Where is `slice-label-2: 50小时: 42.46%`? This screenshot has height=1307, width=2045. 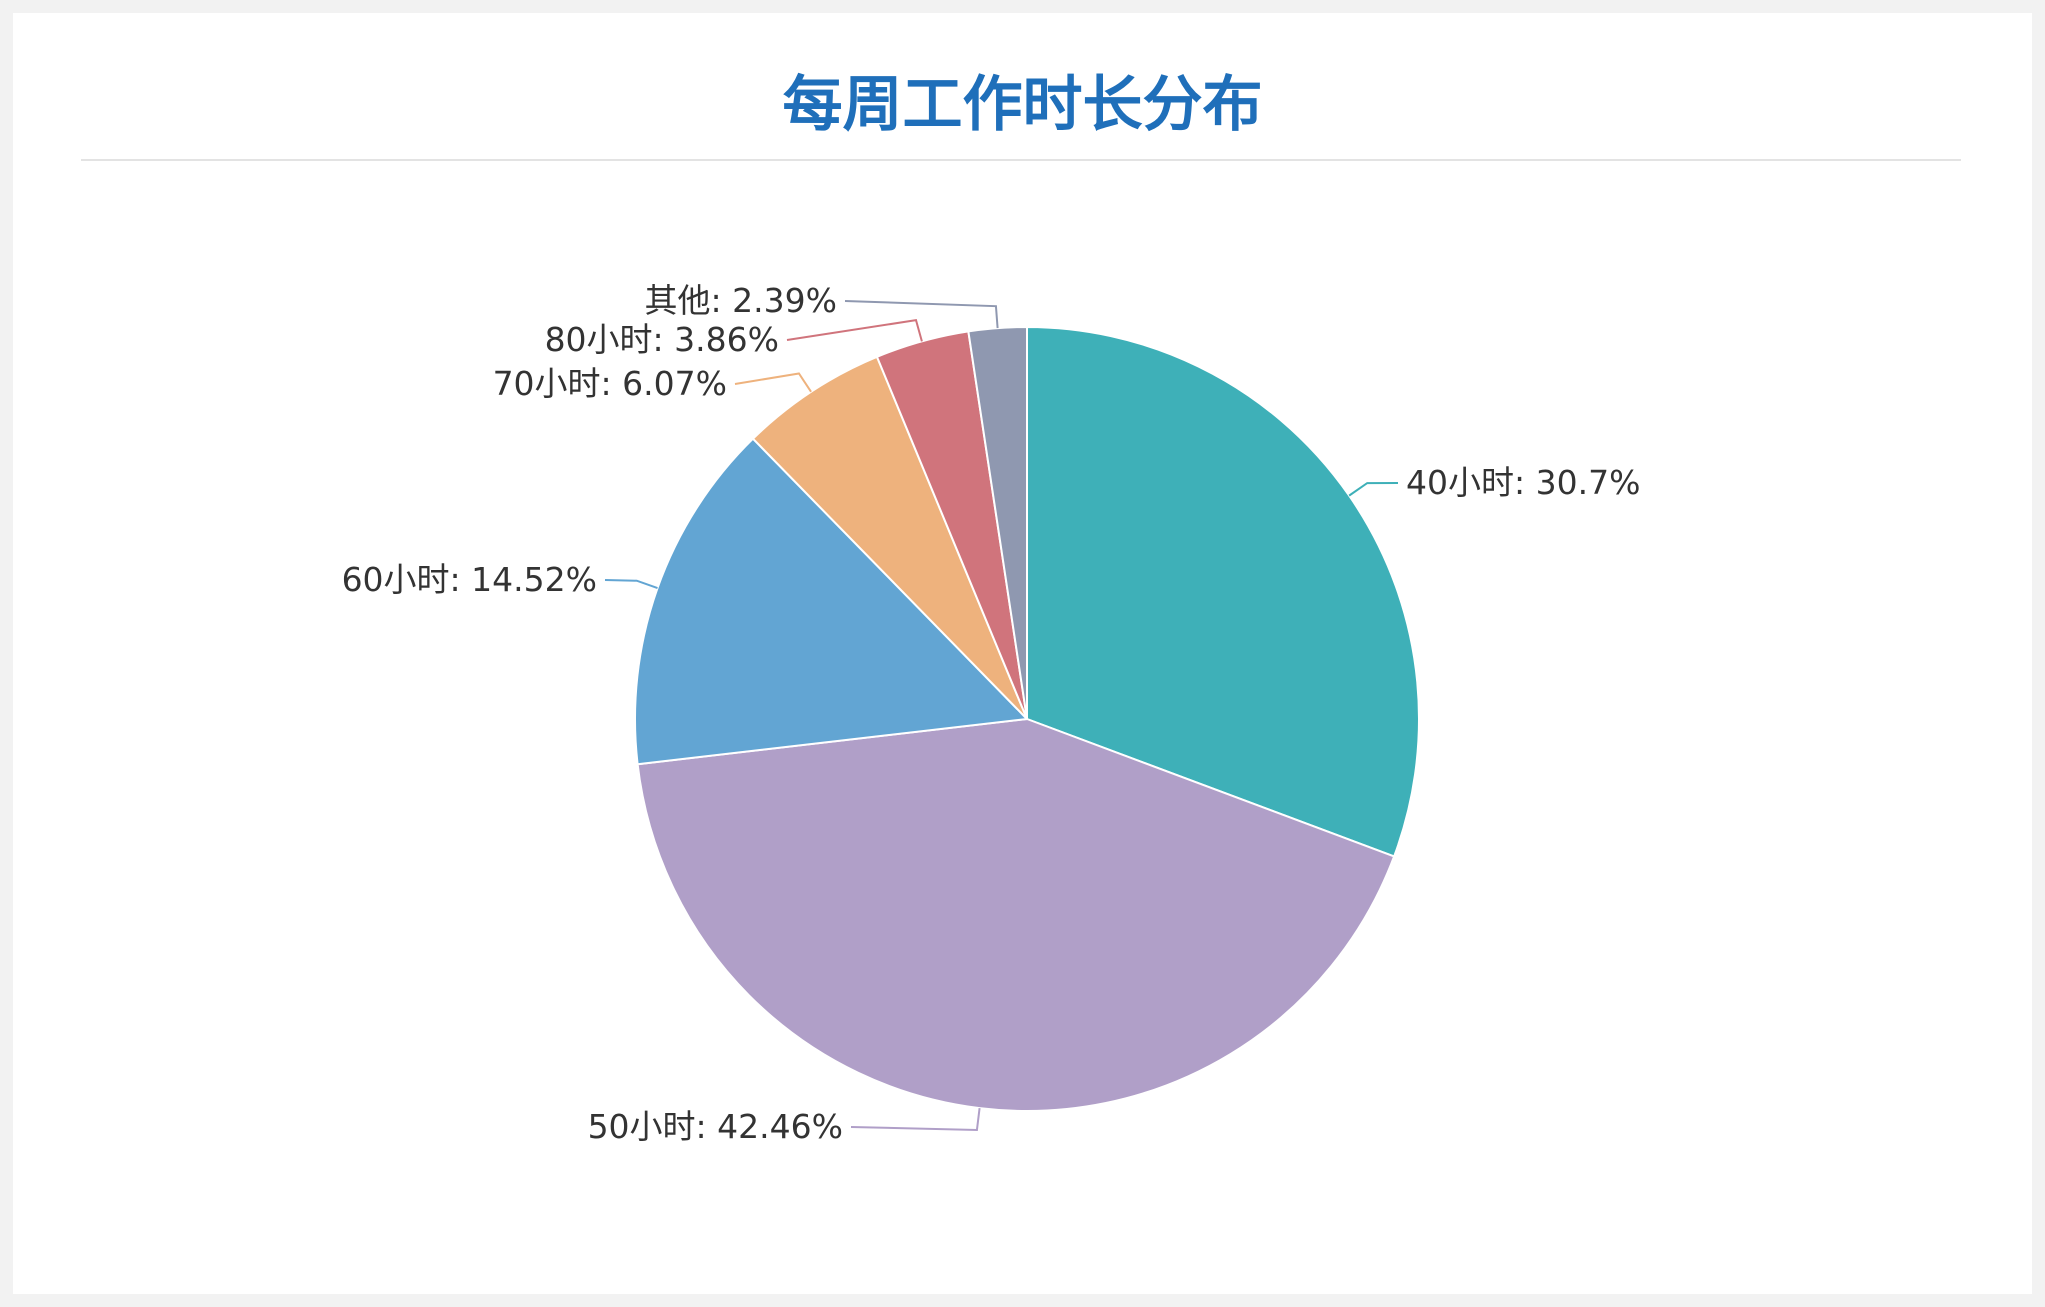 slice-label-2: 50小时: 42.46% is located at coordinates (715, 1126).